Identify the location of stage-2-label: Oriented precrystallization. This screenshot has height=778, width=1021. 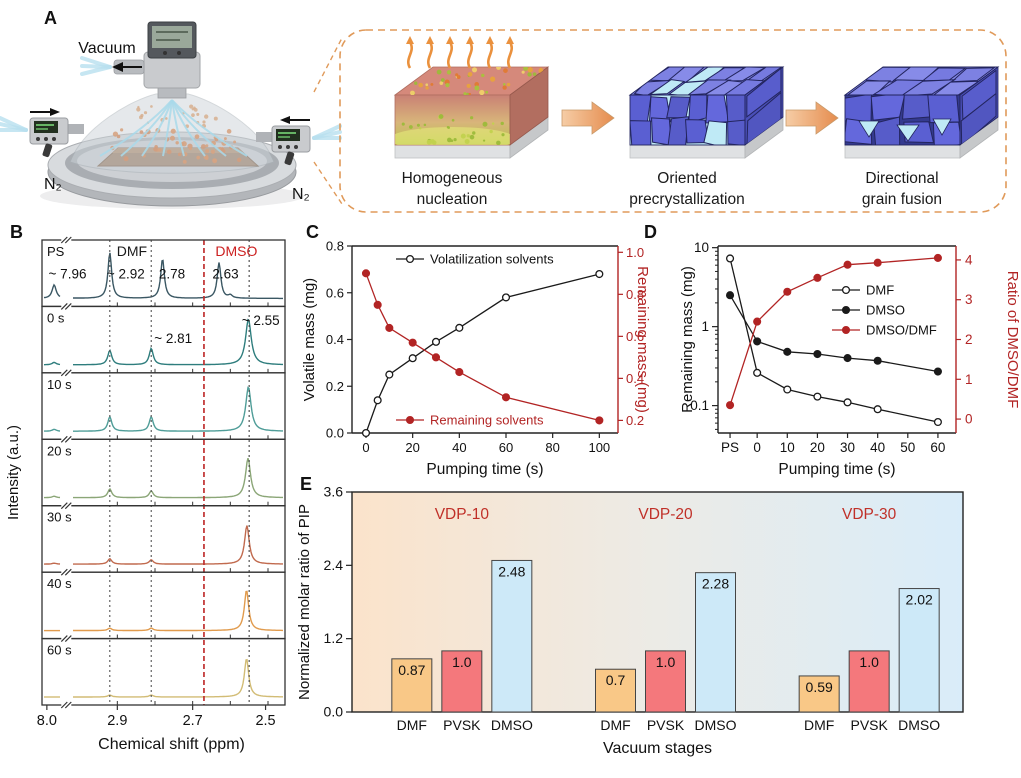
(687, 189).